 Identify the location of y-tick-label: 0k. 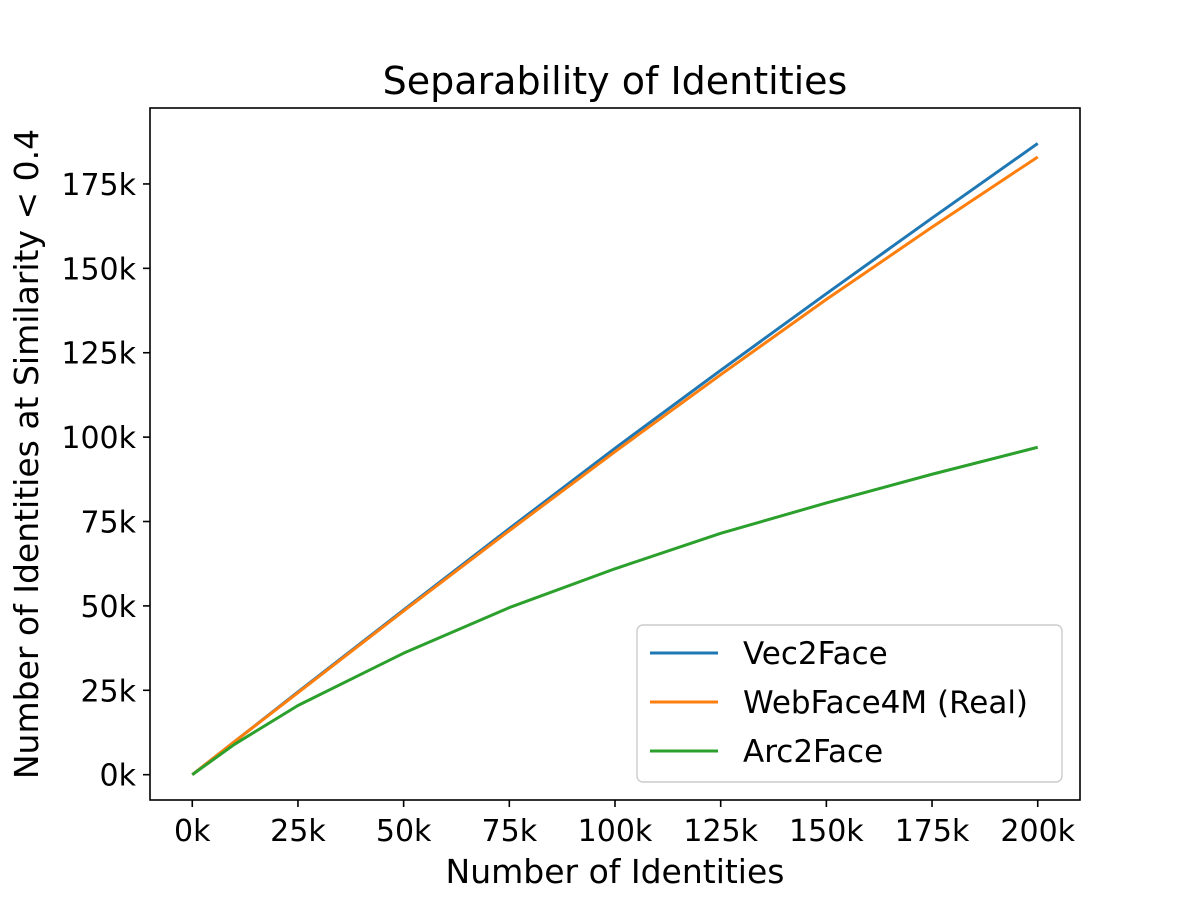
(118, 776).